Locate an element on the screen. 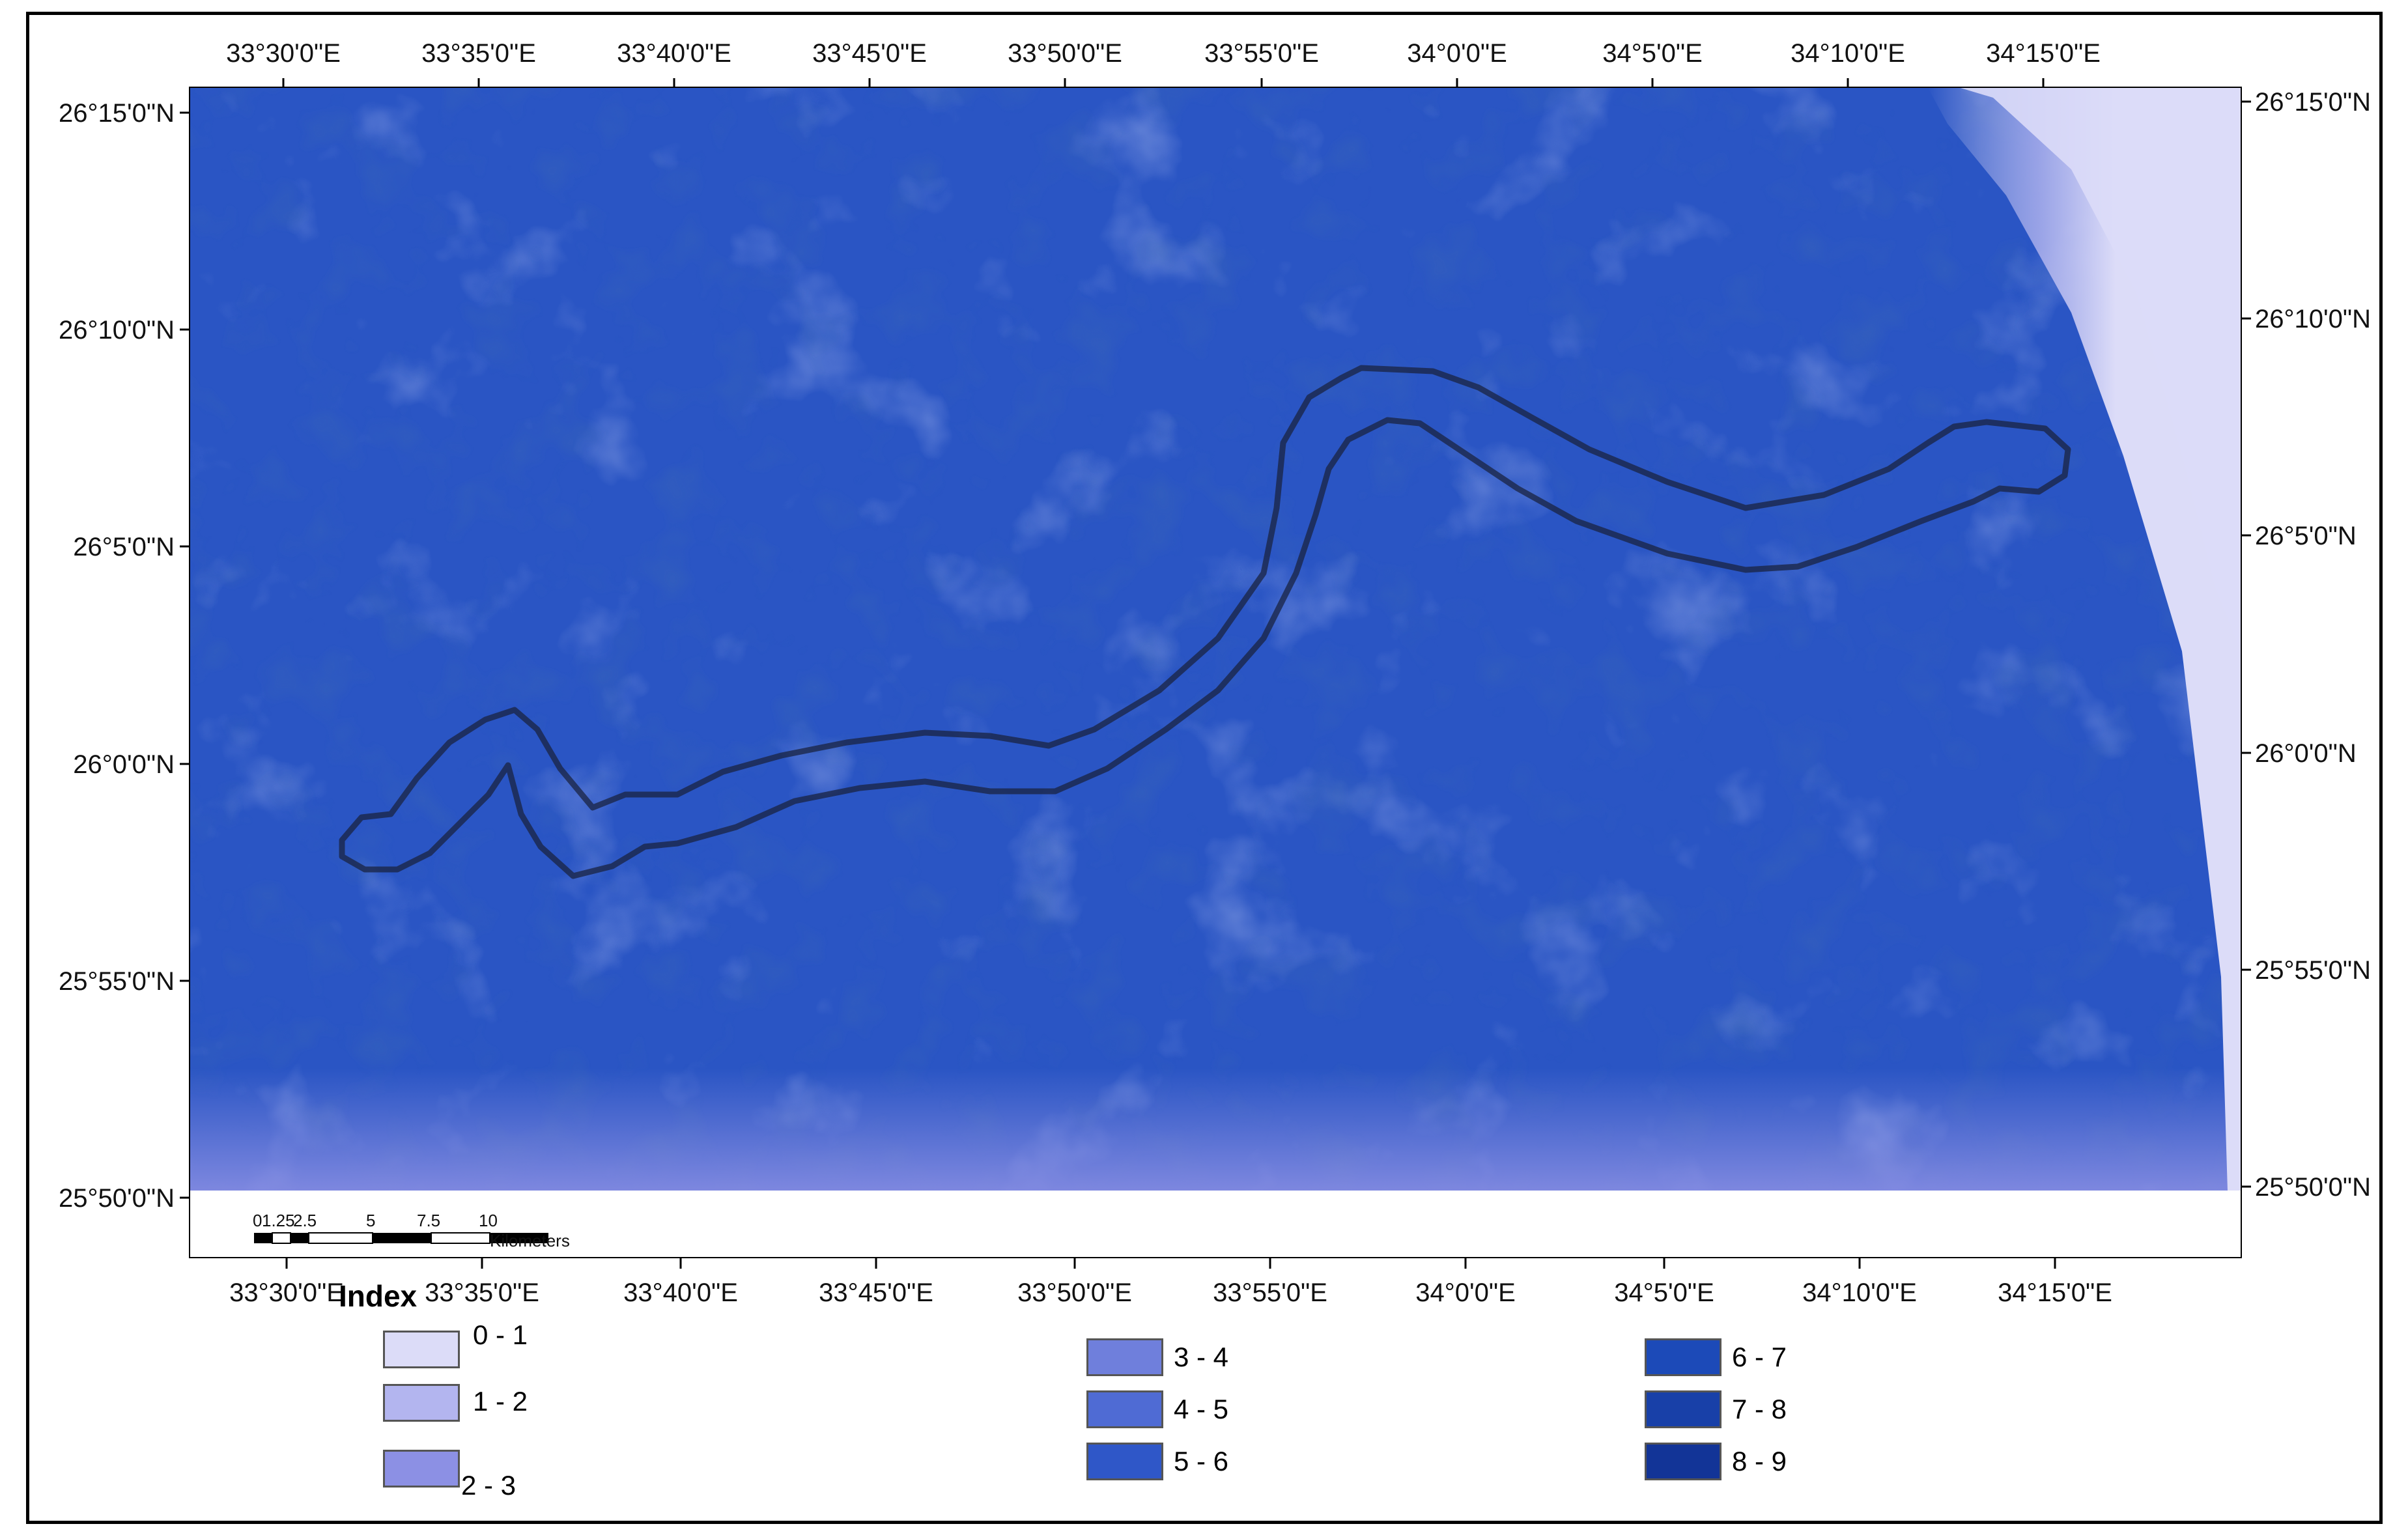  legend-item: 8 - 9 is located at coordinates (1716, 1461).